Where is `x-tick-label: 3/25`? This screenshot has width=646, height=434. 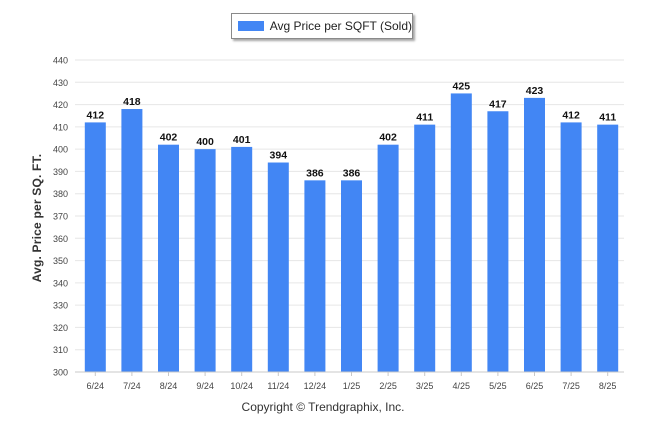
x-tick-label: 3/25 is located at coordinates (425, 386).